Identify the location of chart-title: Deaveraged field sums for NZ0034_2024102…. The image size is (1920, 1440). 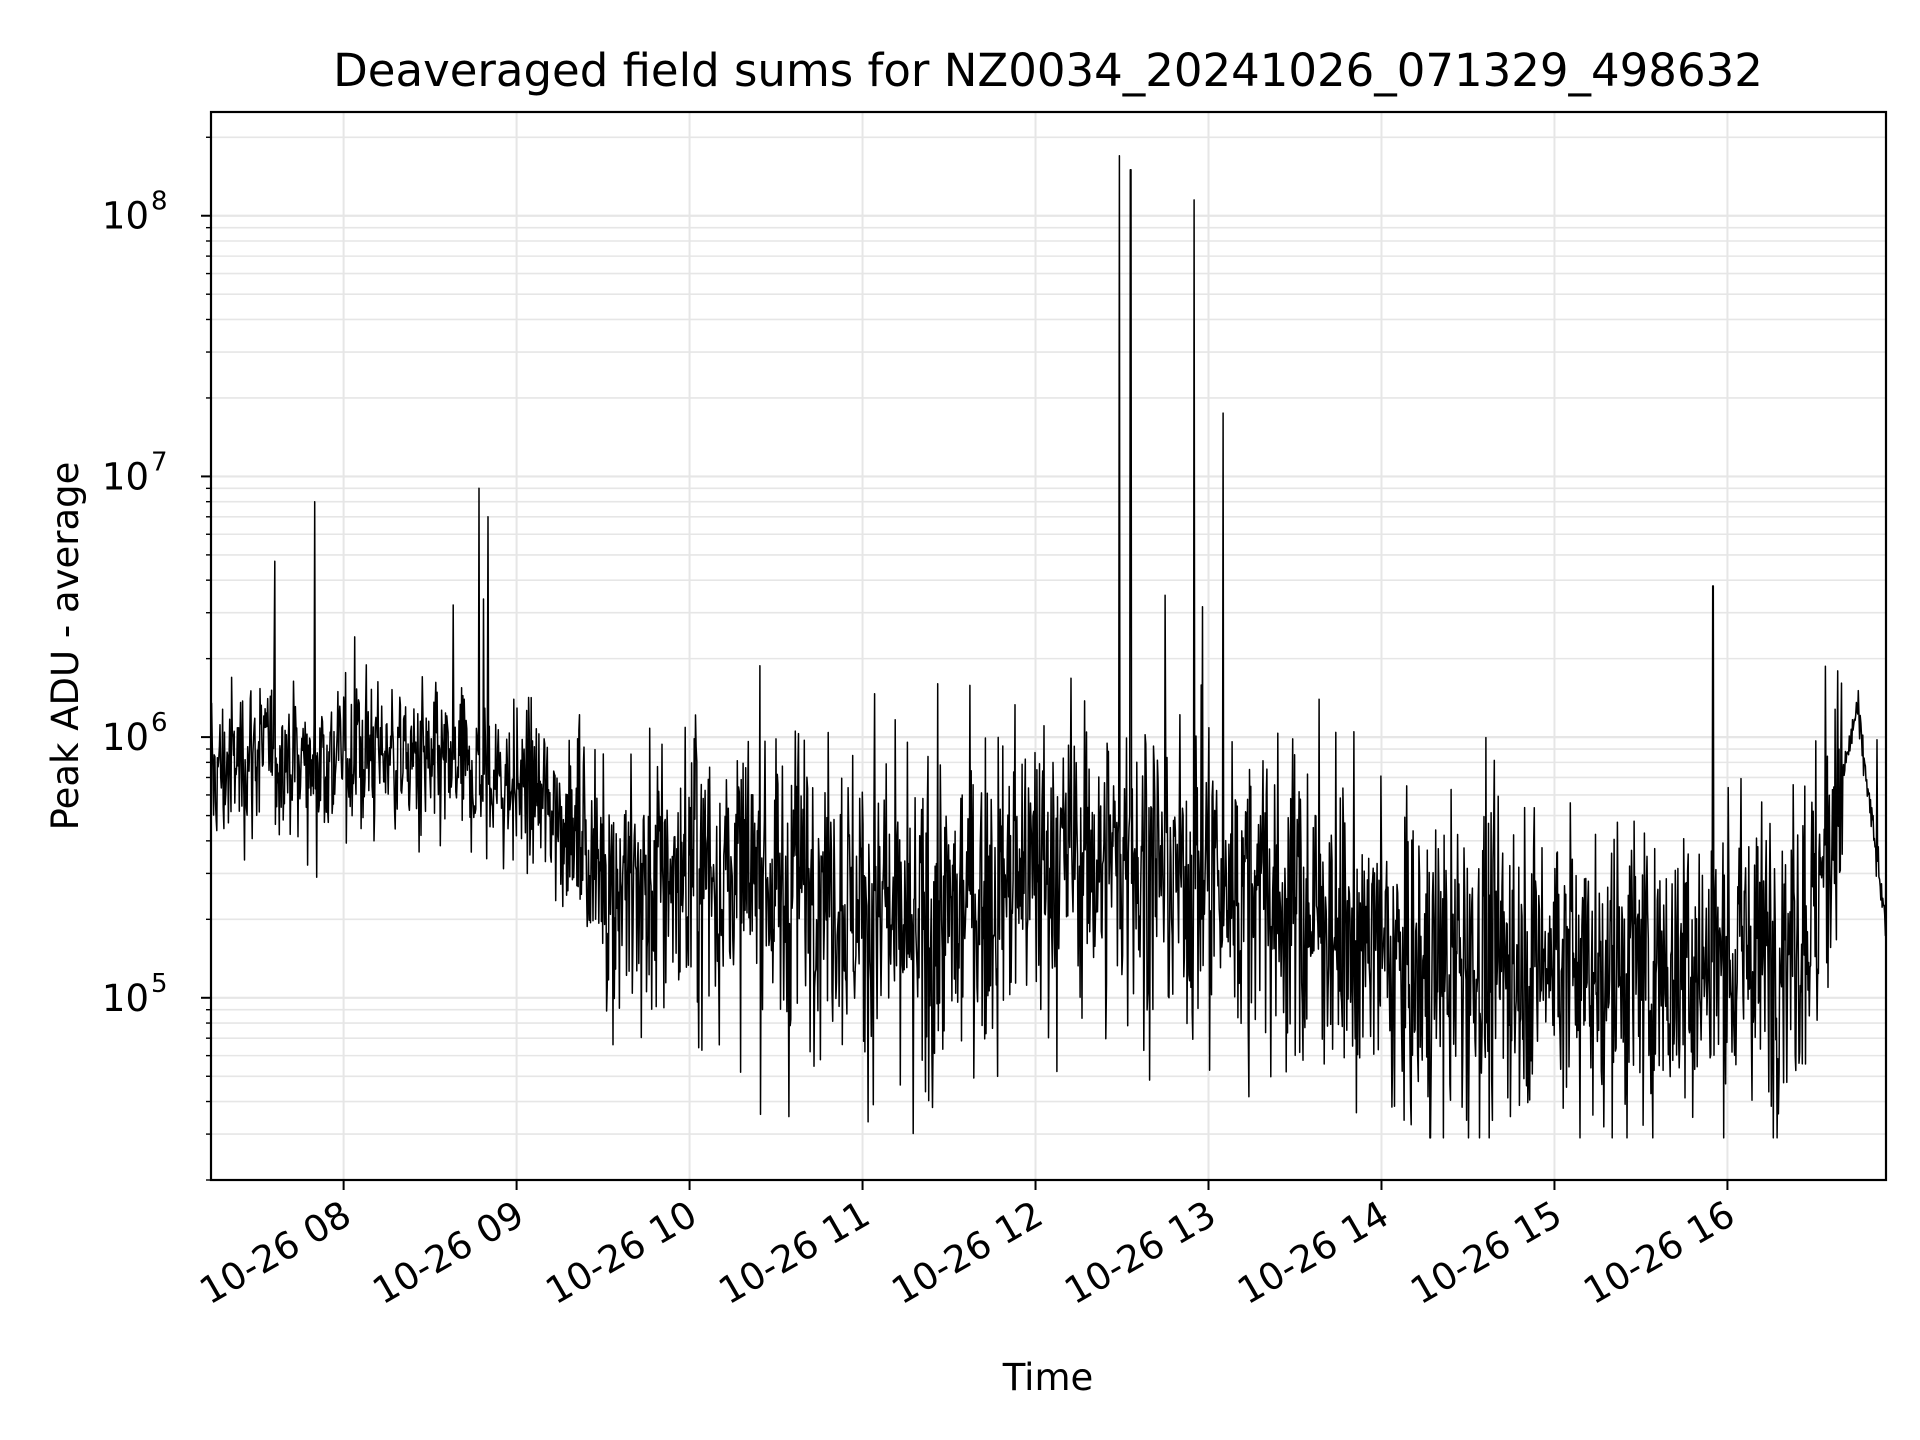
(1048, 70).